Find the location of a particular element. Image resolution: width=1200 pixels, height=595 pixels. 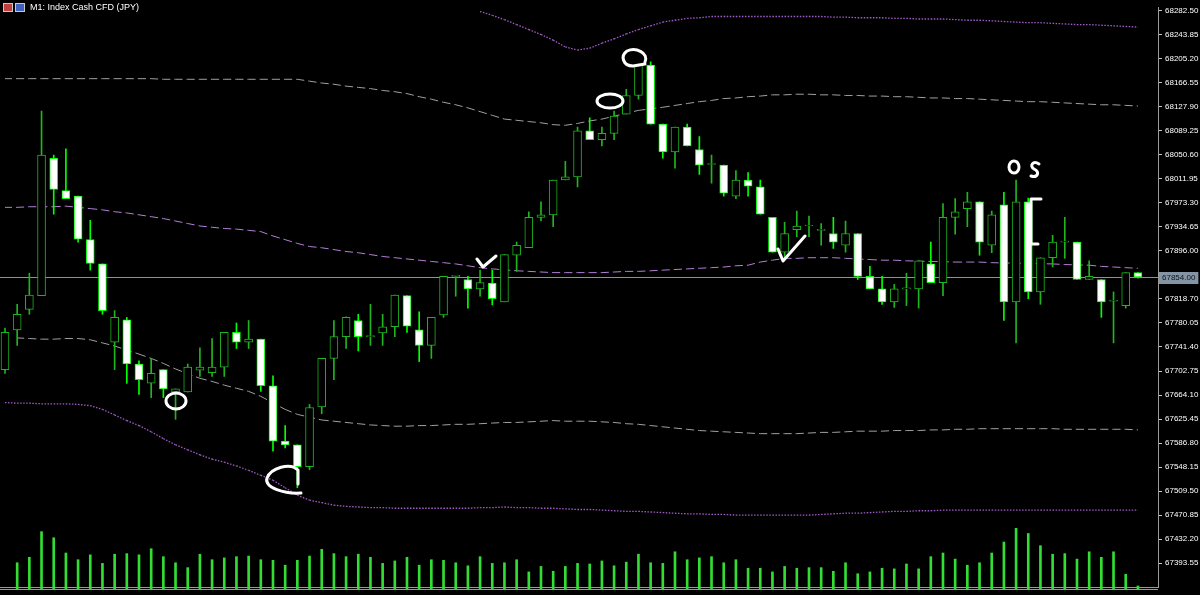

ref-line-label: 67854.00 is located at coordinates (1179, 278).